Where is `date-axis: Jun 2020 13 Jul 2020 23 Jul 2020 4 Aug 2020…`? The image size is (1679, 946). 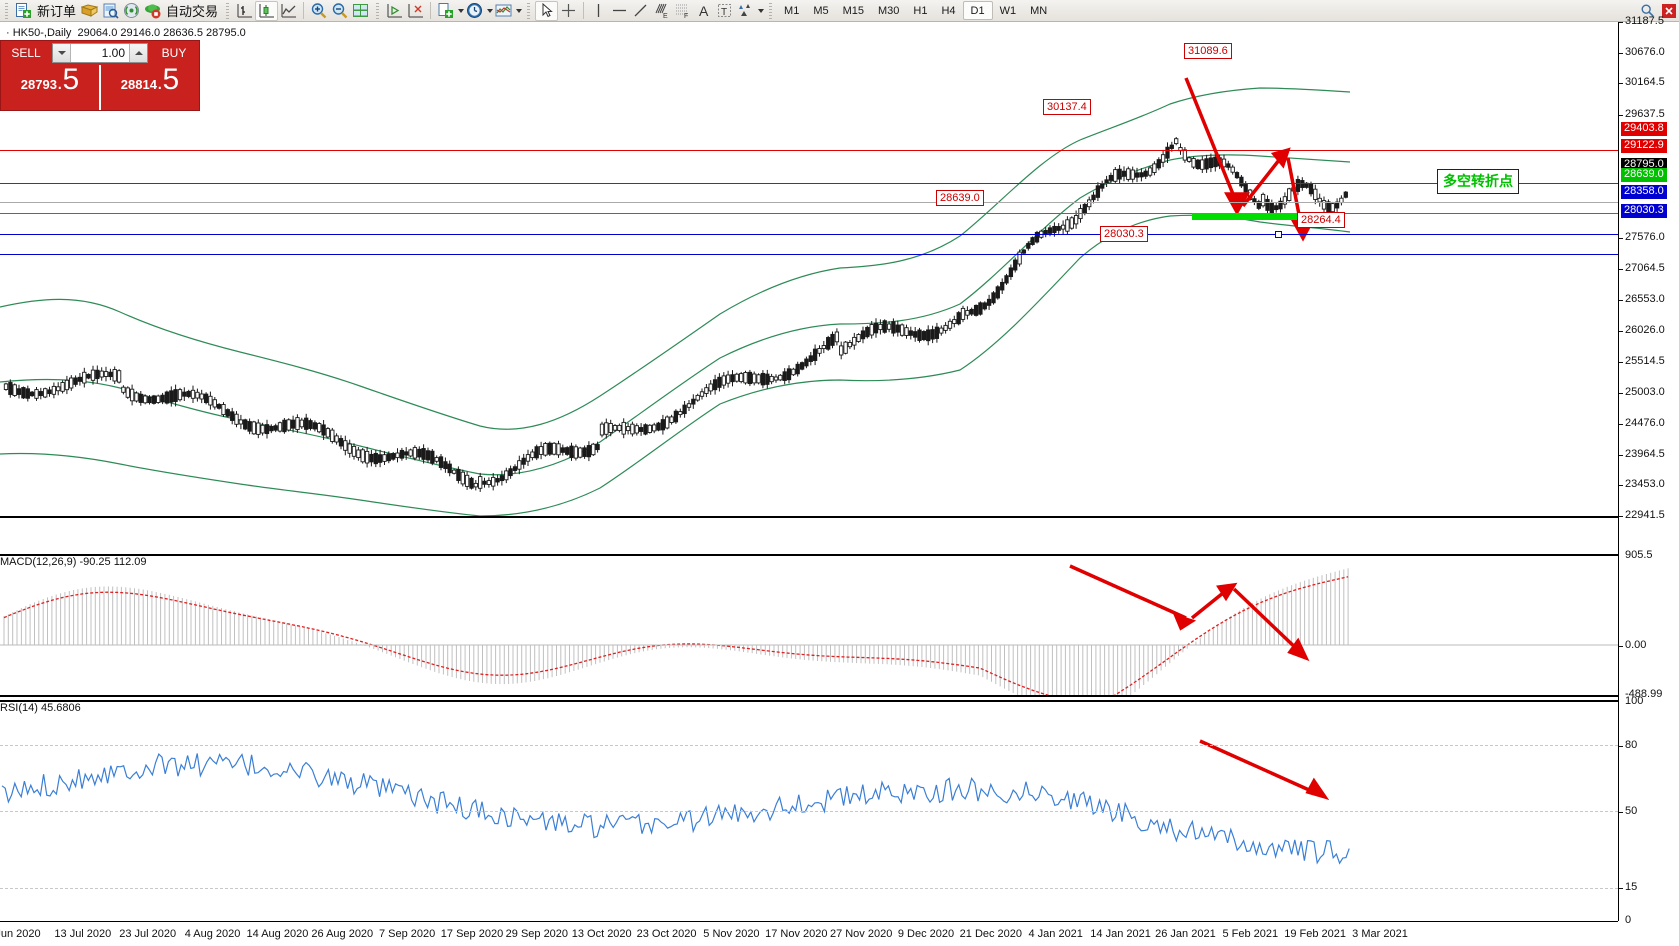 date-axis: Jun 2020 13 Jul 2020 23 Jul 2020 4 Aug 2020… is located at coordinates (809, 933).